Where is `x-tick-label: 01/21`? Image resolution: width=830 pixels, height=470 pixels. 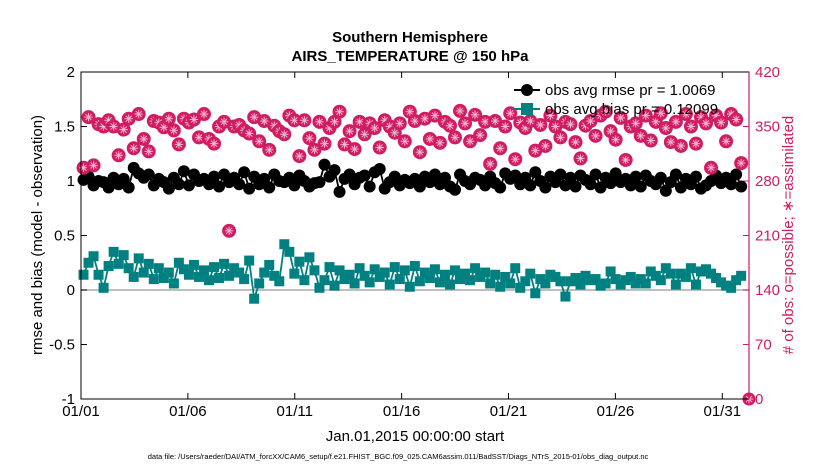
x-tick-label: 01/21 is located at coordinates (509, 411).